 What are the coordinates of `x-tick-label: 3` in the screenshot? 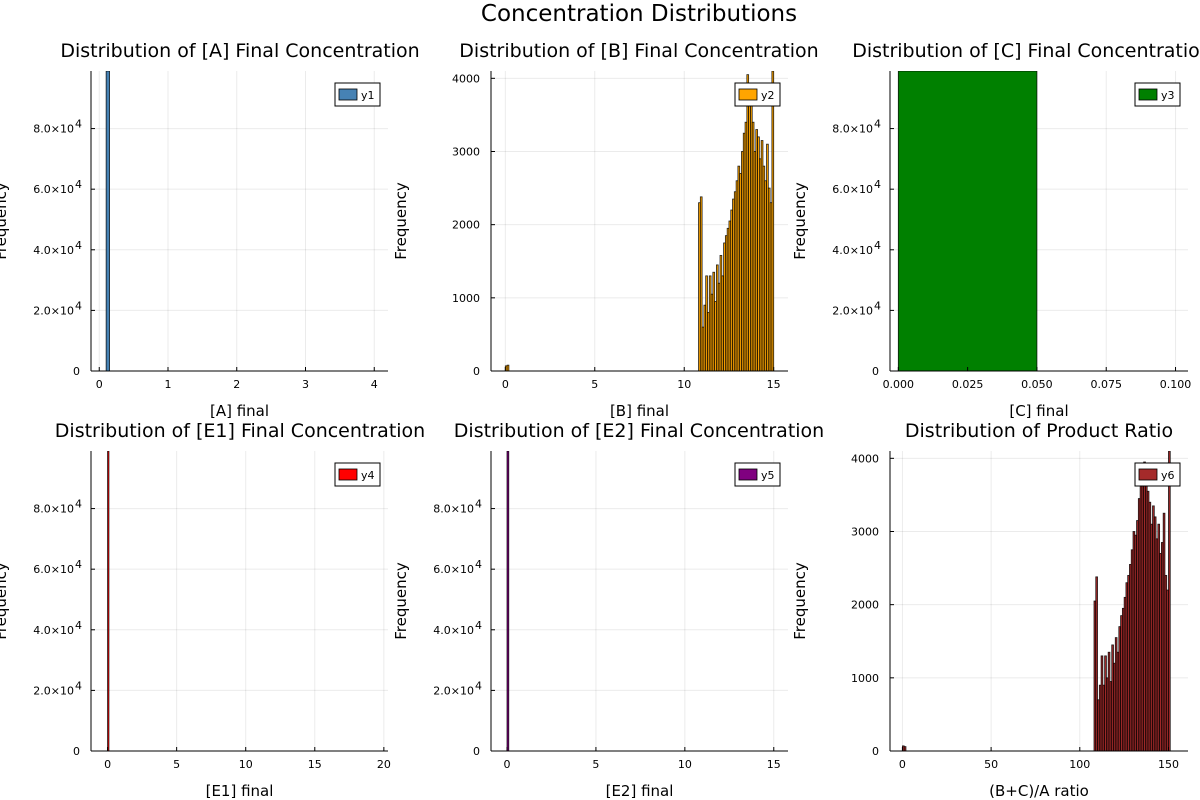 It's located at (305, 384).